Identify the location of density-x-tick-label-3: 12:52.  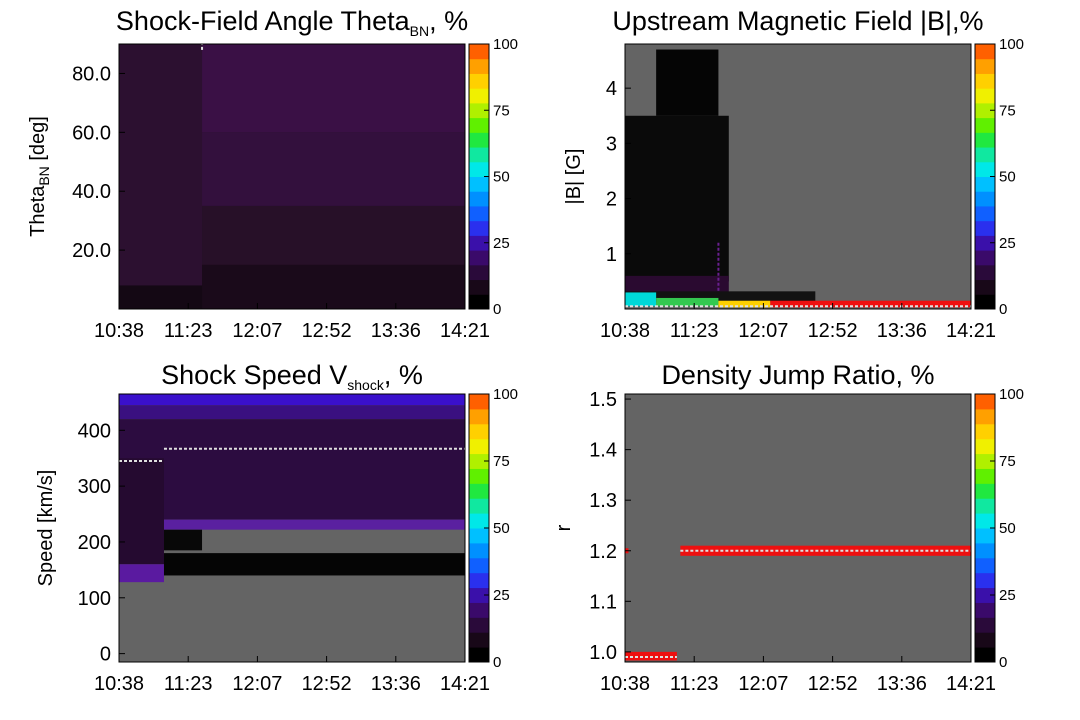
(833, 684).